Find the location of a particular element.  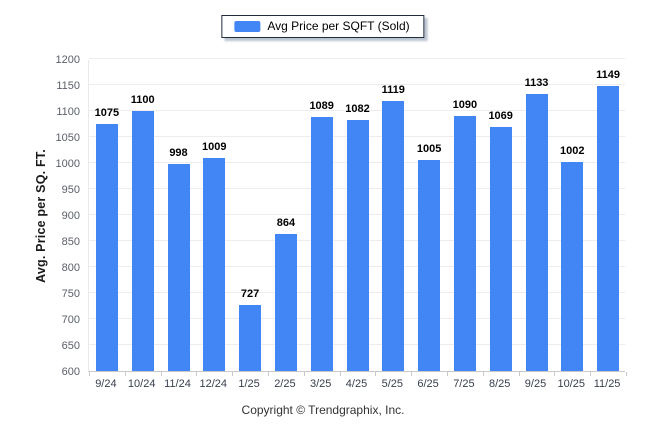

x-tick-label: 1/25 is located at coordinates (249, 384).